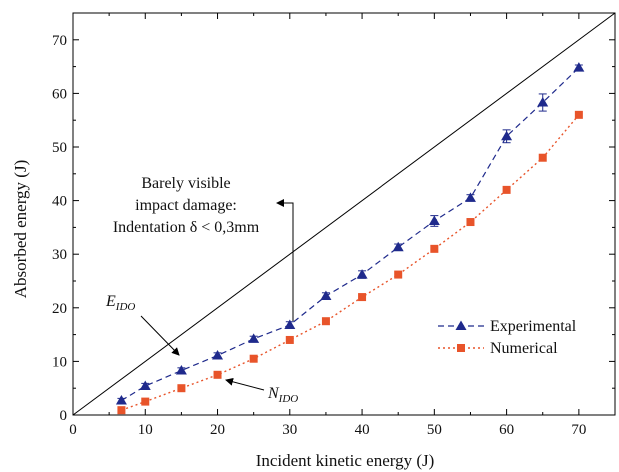  Describe the element at coordinates (506, 430) in the screenshot. I see `x-tick-label: 60` at that location.